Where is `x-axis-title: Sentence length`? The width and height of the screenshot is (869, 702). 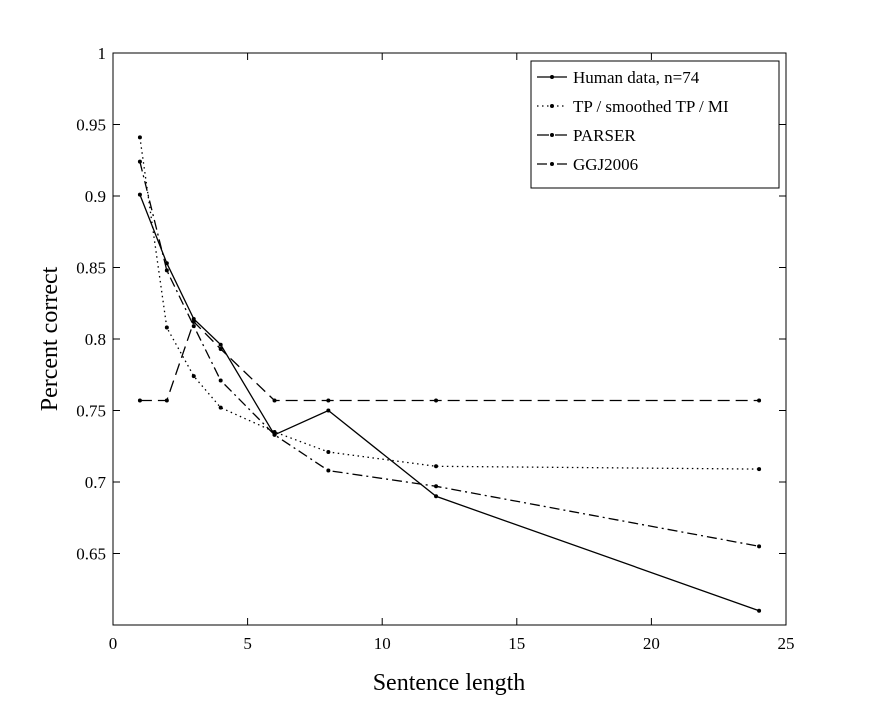
x-axis-title: Sentence length is located at coordinates (449, 683).